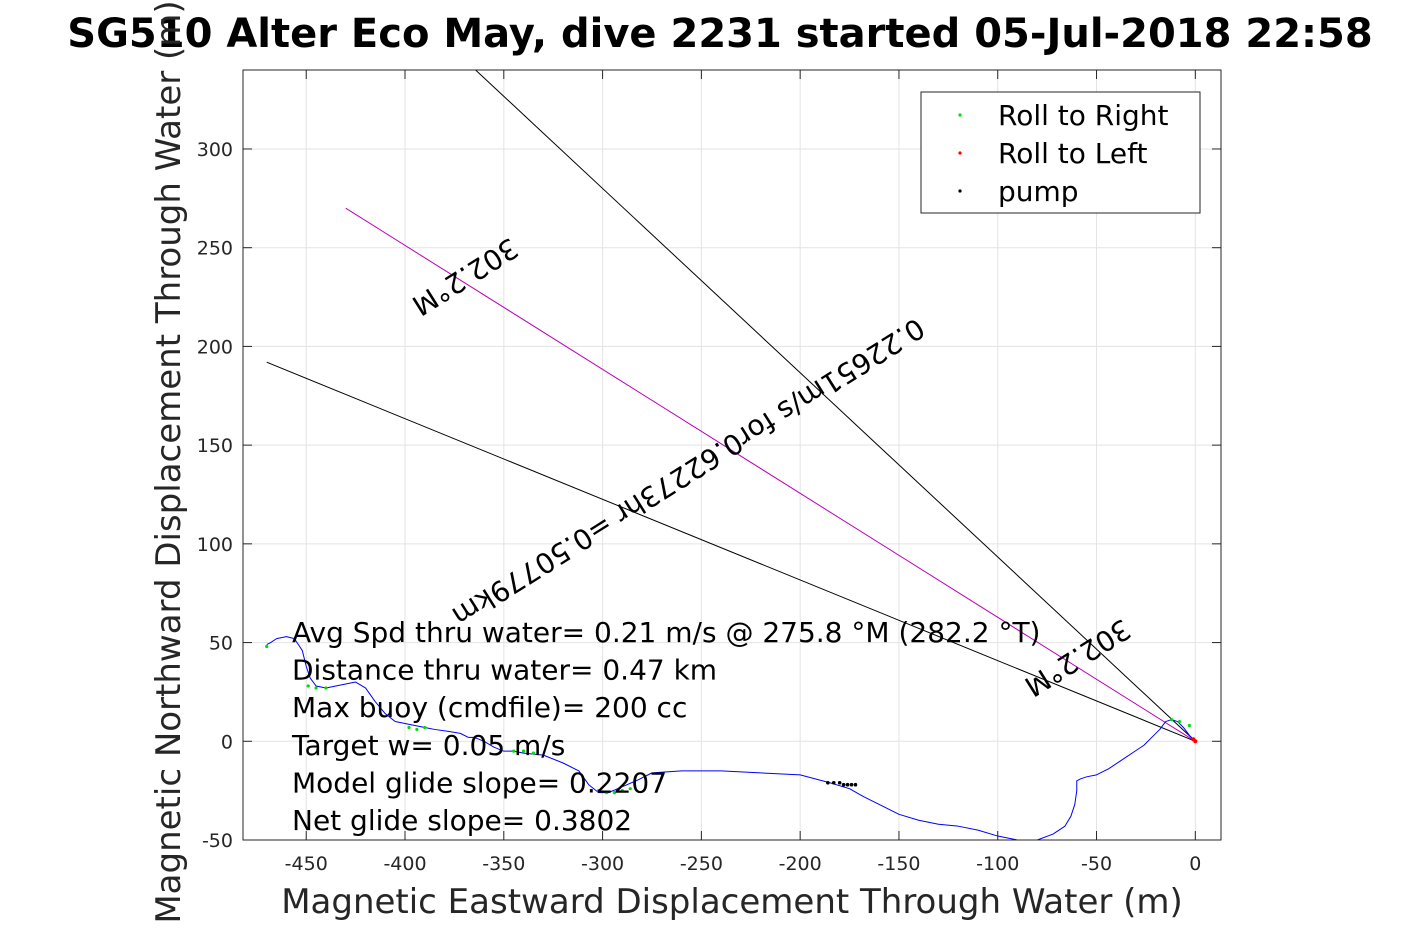  Describe the element at coordinates (462, 820) in the screenshot. I see `summary-annotation: Net glide slope= 0.3802` at that location.